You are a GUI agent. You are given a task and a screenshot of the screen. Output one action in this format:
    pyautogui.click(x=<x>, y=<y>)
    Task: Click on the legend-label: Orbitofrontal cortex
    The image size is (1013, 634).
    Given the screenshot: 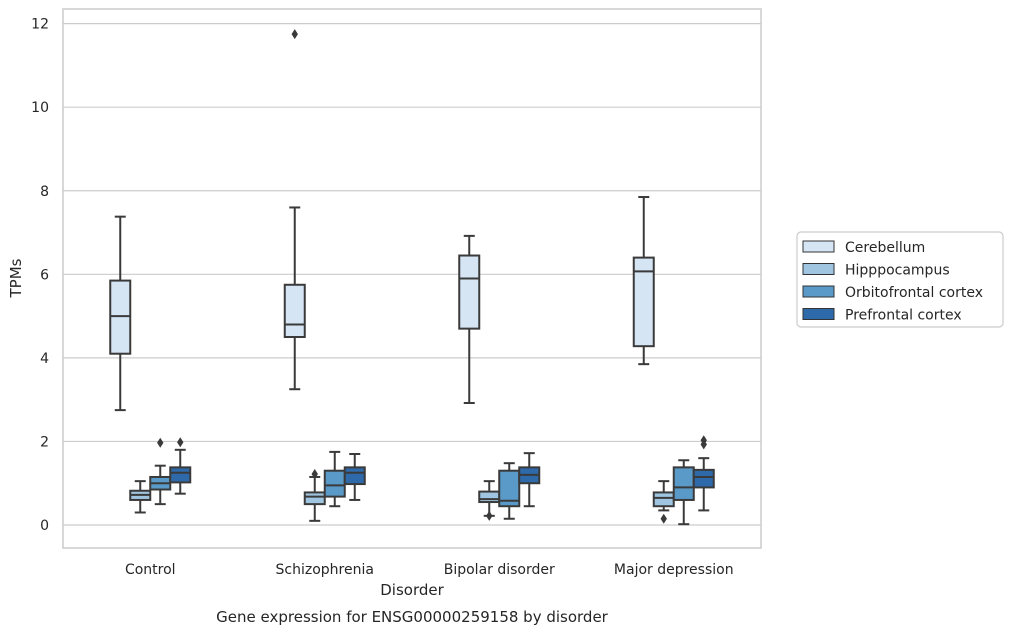 What is the action you would take?
    pyautogui.click(x=914, y=293)
    